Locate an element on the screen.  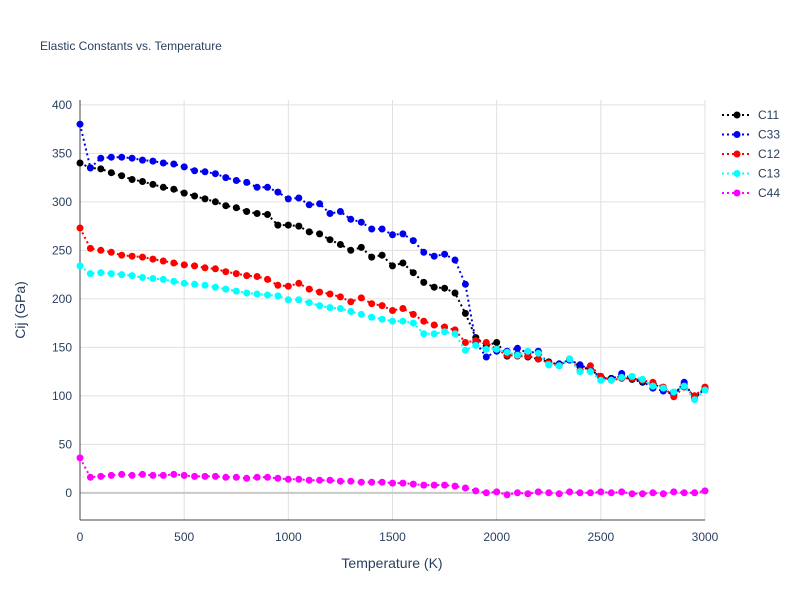
legend-item-c11: C11 is located at coordinates (750, 115).